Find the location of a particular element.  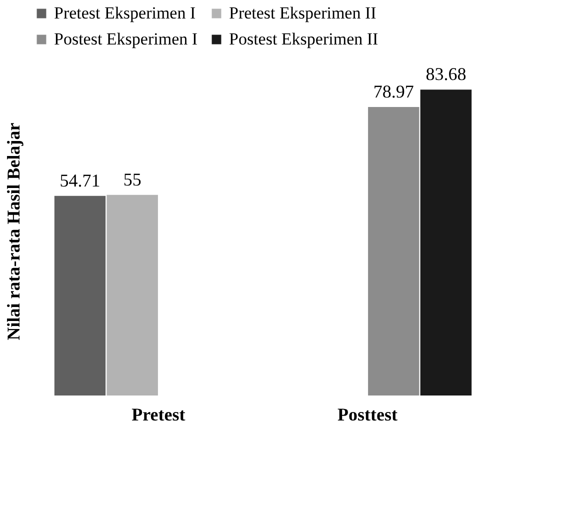

x-tick-label: Posttest is located at coordinates (368, 414).